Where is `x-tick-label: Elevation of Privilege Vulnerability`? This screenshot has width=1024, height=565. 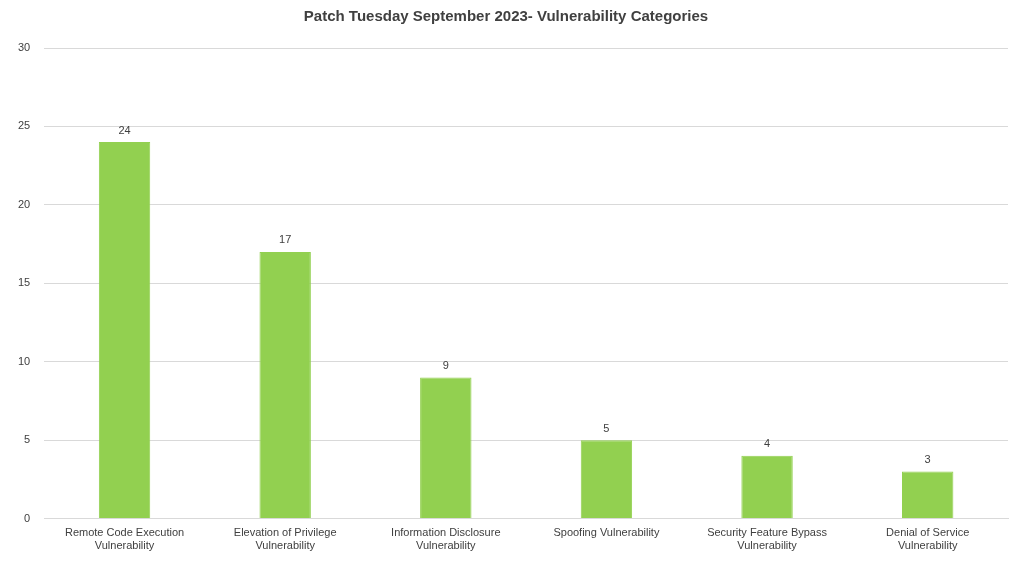 x-tick-label: Elevation of Privilege Vulnerability is located at coordinates (285, 539).